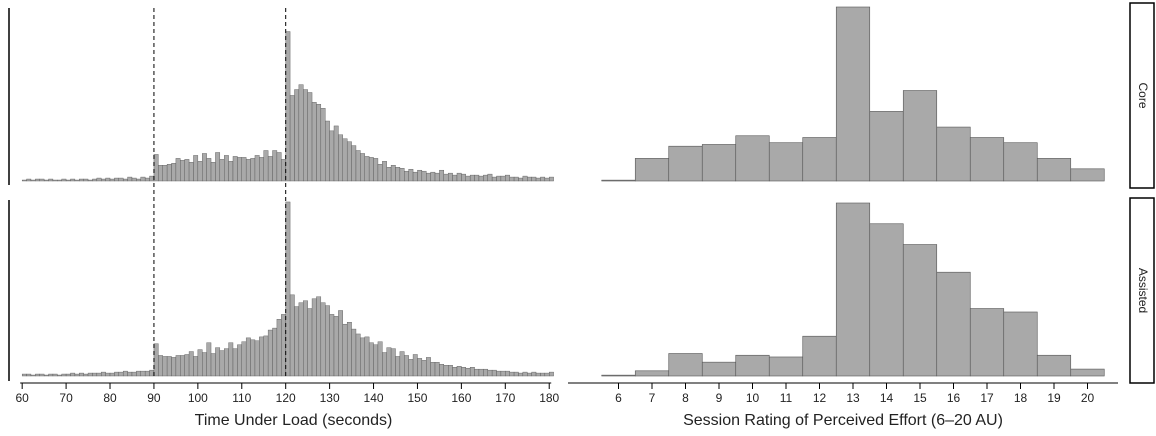 This screenshot has height=436, width=1156. What do you see at coordinates (786, 398) in the screenshot?
I see `right-x-tick-label: 11` at bounding box center [786, 398].